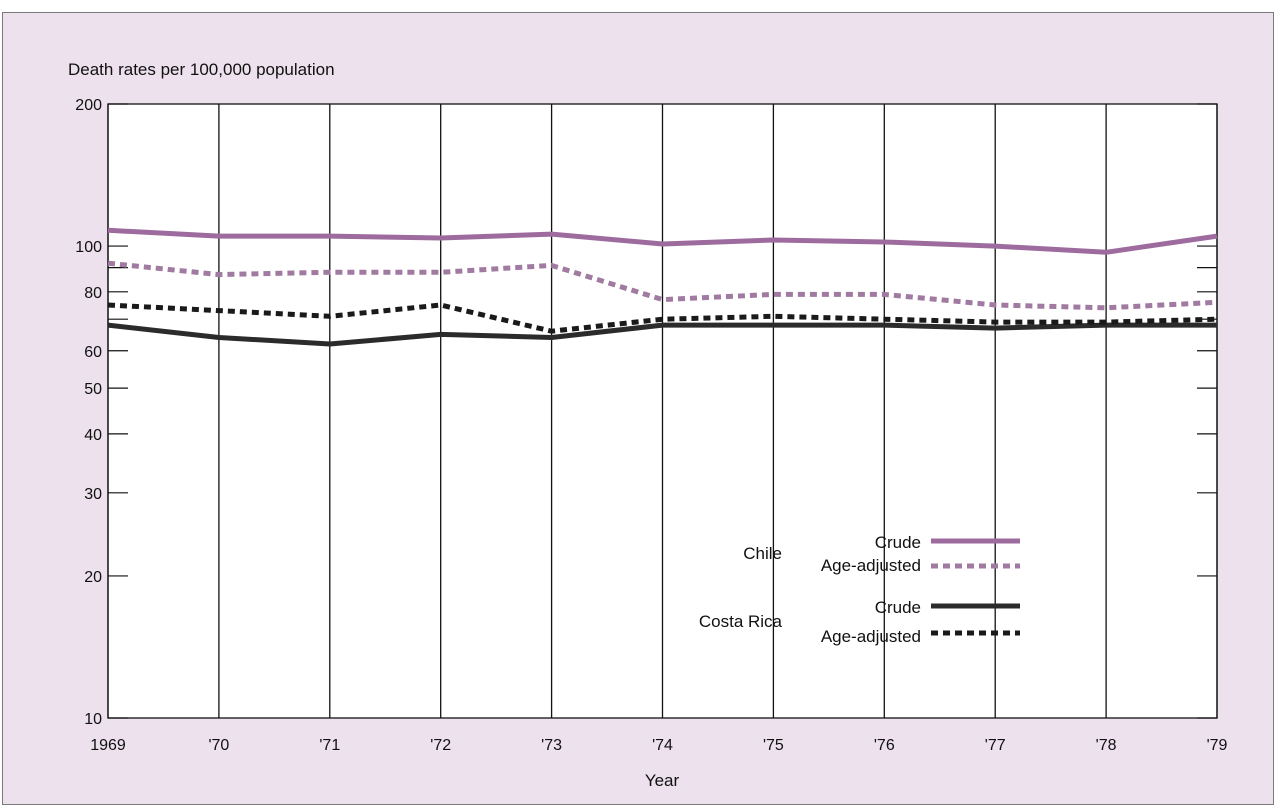  I want to click on x-tick-label-1972: '72, so click(440, 745).